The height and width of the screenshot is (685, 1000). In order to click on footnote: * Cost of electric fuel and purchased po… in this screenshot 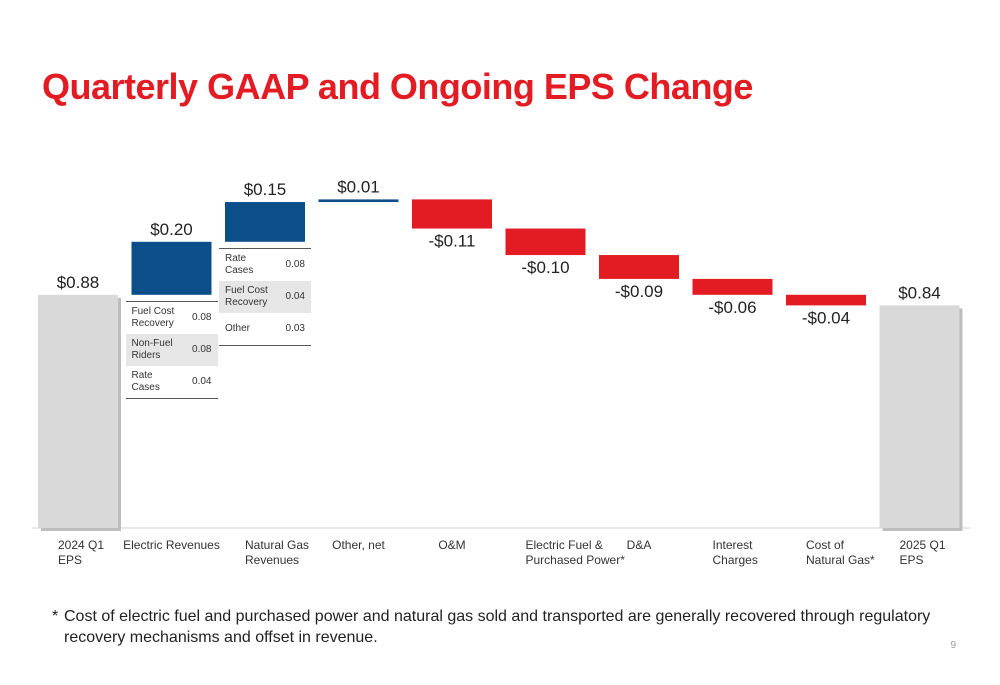, I will do `click(497, 627)`.